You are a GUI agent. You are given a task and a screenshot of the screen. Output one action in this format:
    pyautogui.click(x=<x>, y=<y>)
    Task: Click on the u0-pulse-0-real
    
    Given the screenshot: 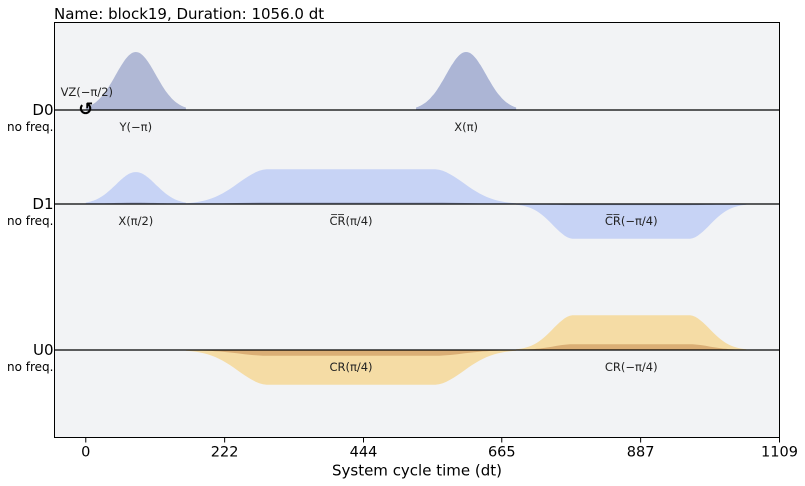 What is the action you would take?
    pyautogui.click(x=351, y=367)
    